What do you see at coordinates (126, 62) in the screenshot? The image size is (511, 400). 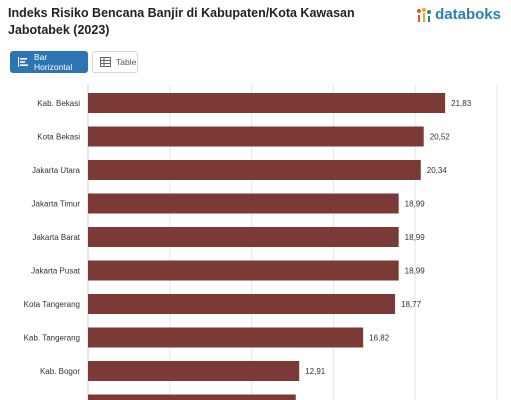 I see `table-label: Table` at bounding box center [126, 62].